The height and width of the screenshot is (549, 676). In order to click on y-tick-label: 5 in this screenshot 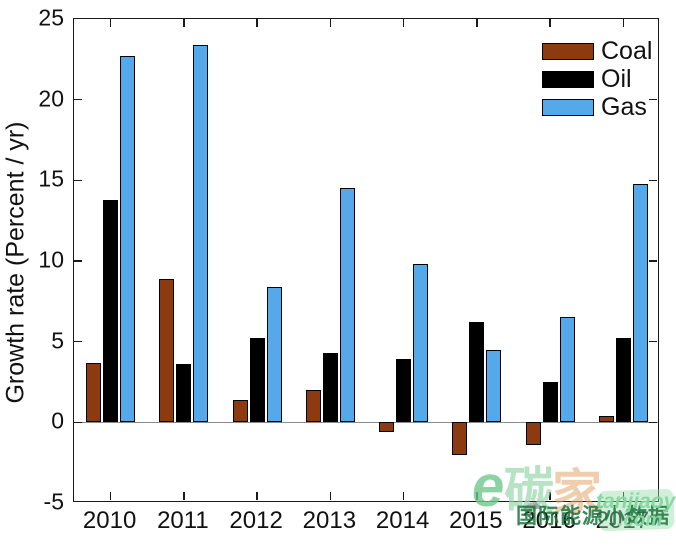, I will do `click(57, 340)`.